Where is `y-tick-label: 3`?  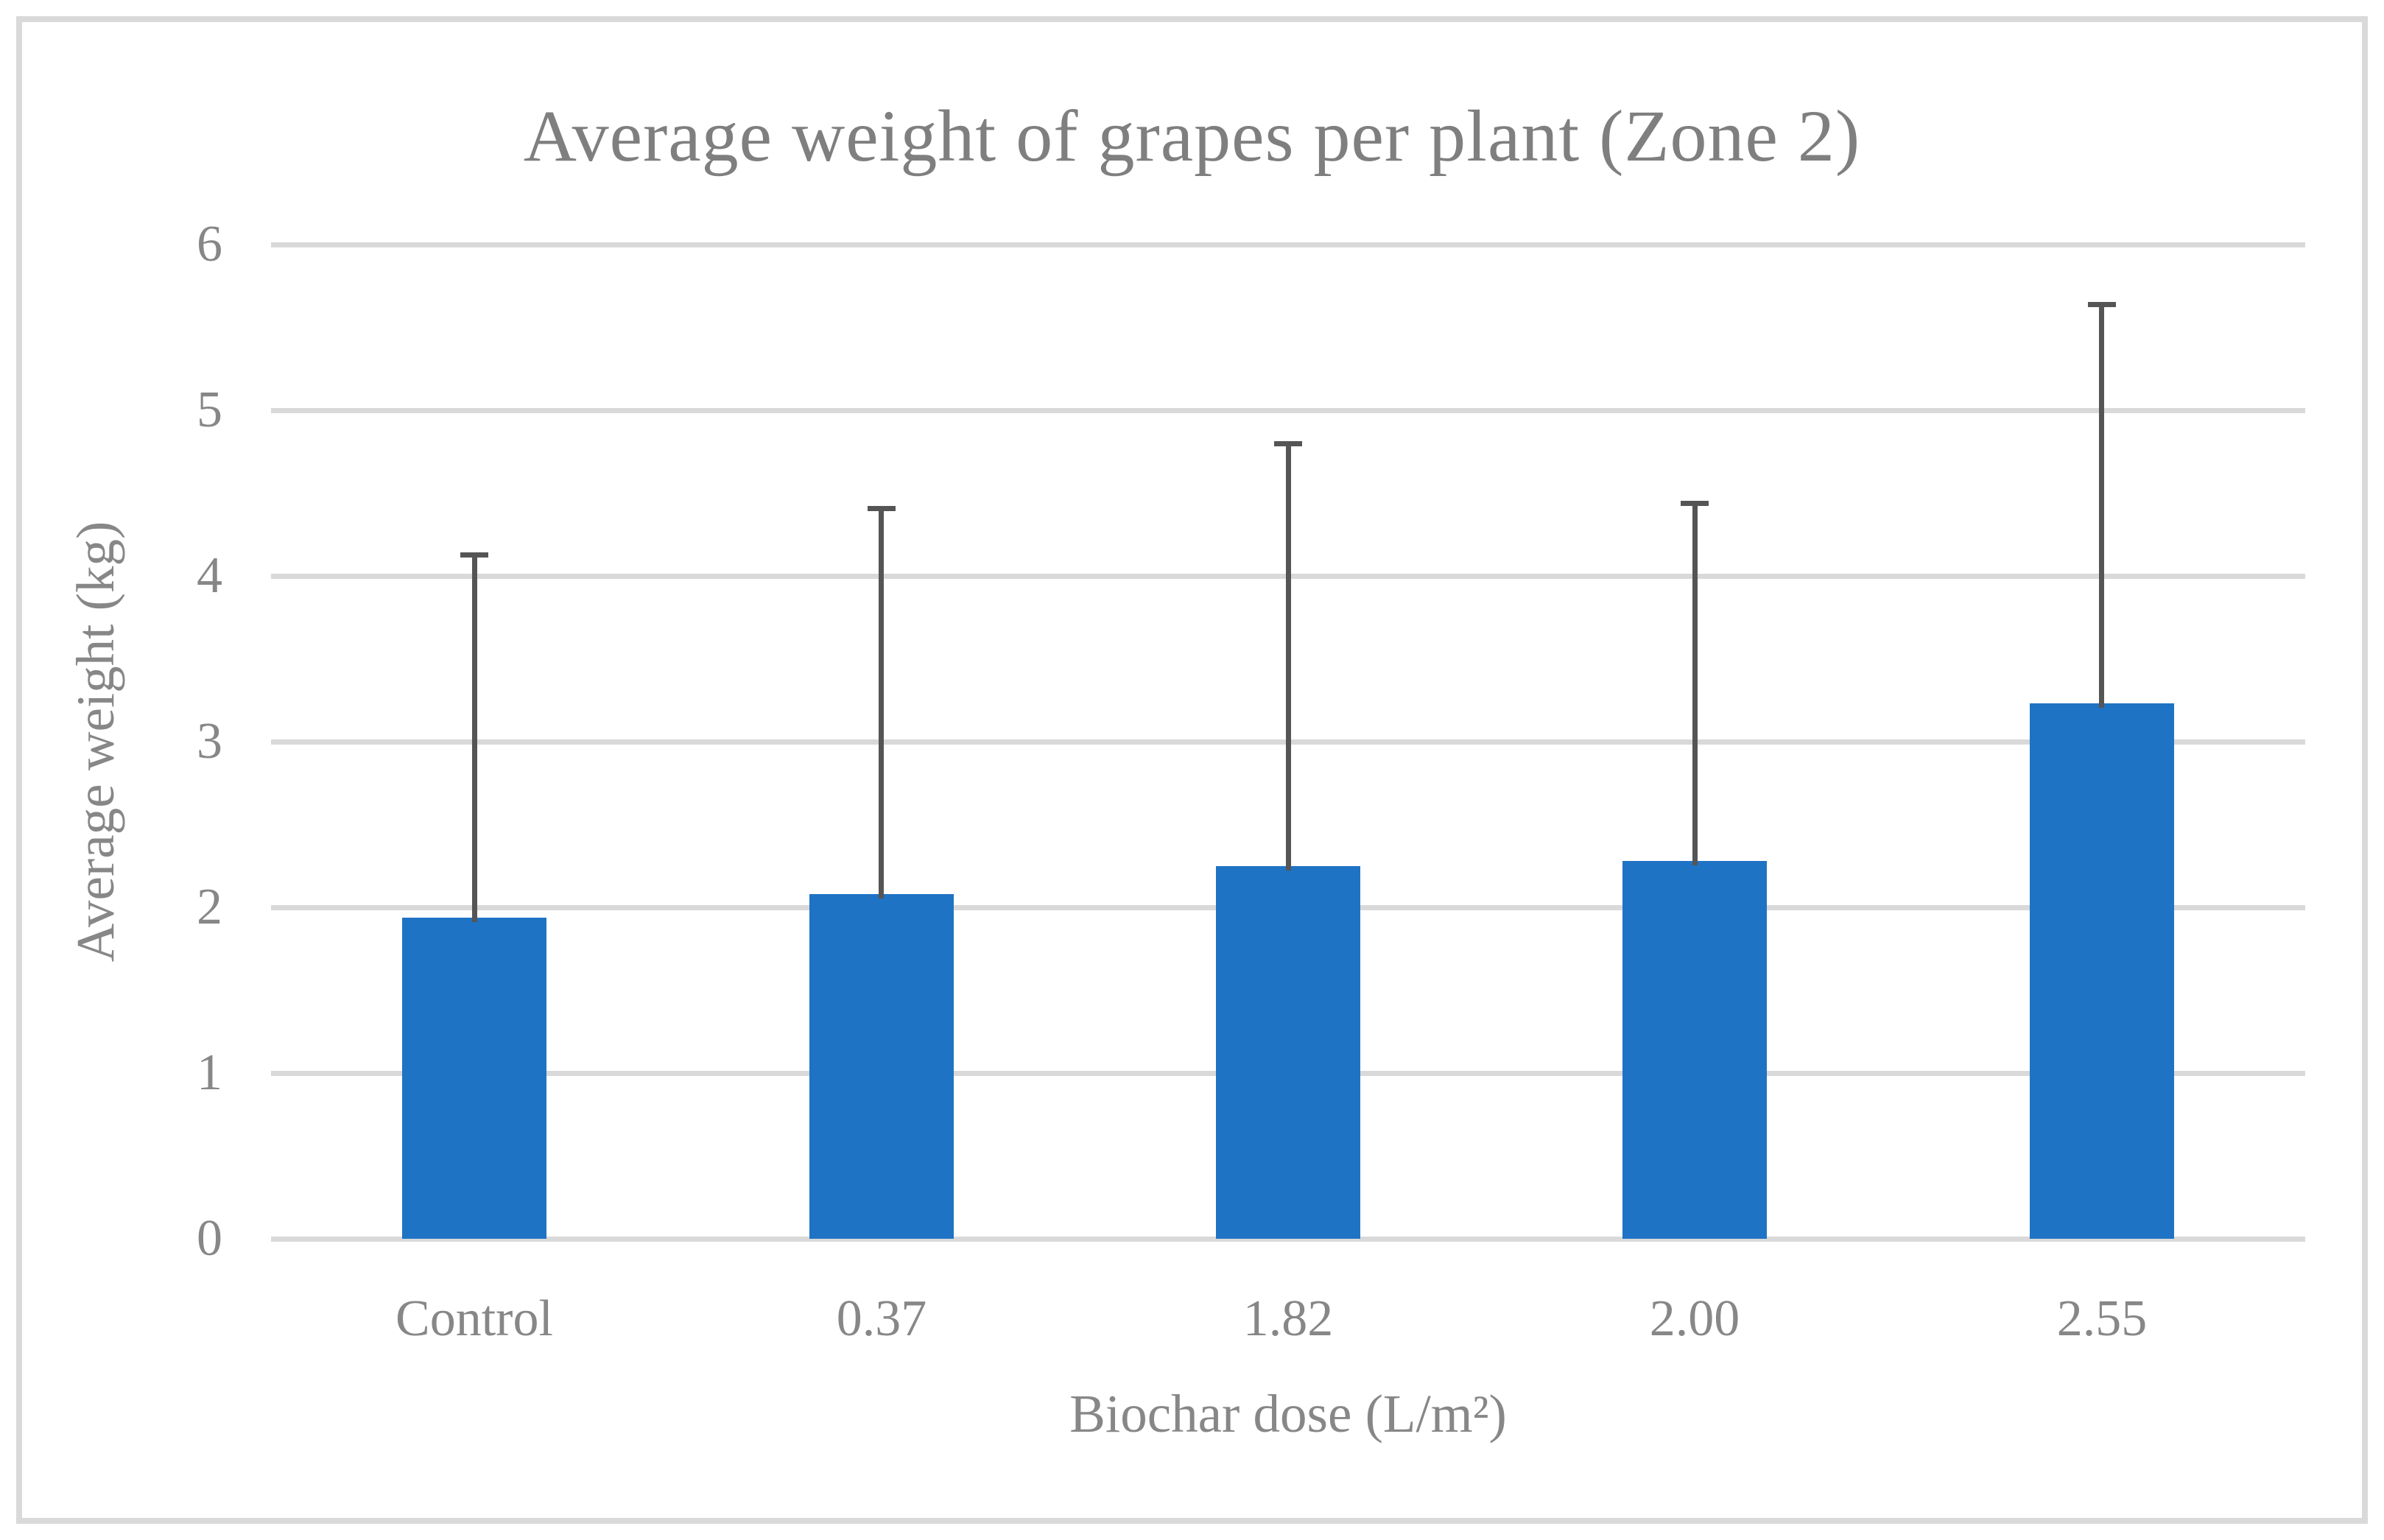
y-tick-label: 3 is located at coordinates (209, 741).